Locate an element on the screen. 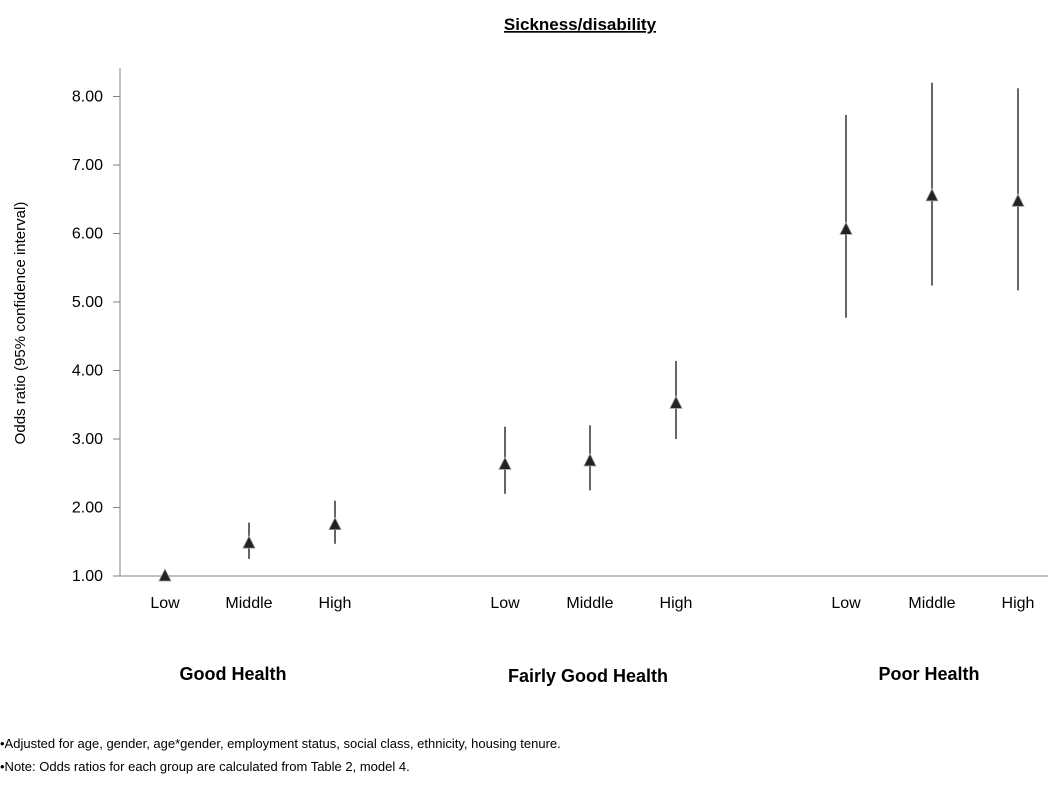  group-labels: Good Health Fairly Good Health Poor Health is located at coordinates (580, 675).